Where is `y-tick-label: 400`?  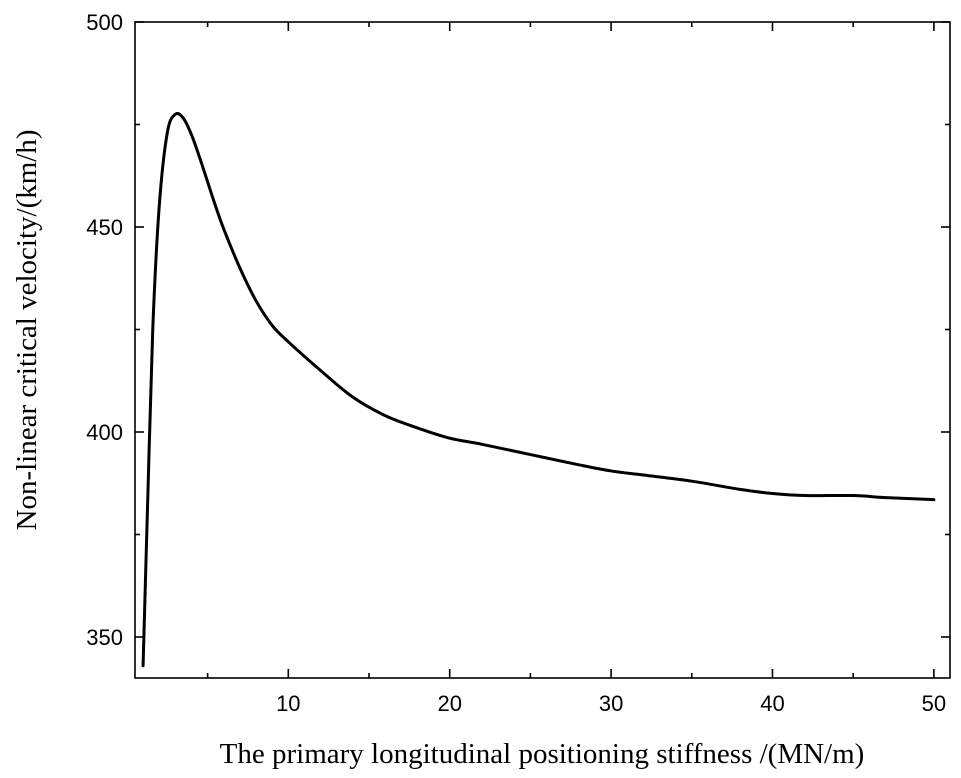 y-tick-label: 400 is located at coordinates (104, 432).